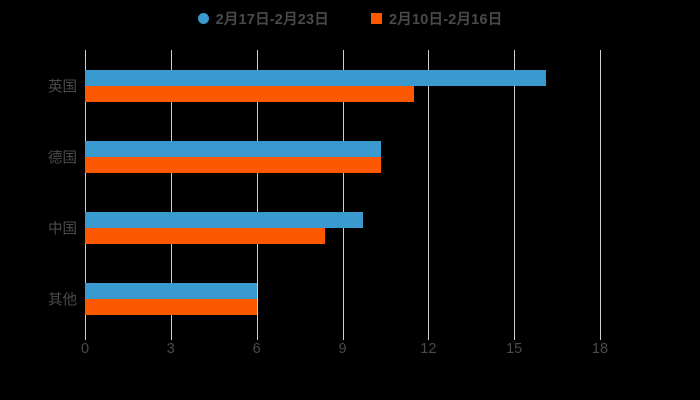 The image size is (700, 400). Describe the element at coordinates (600, 349) in the screenshot. I see `x-tick-label-18: 18` at that location.